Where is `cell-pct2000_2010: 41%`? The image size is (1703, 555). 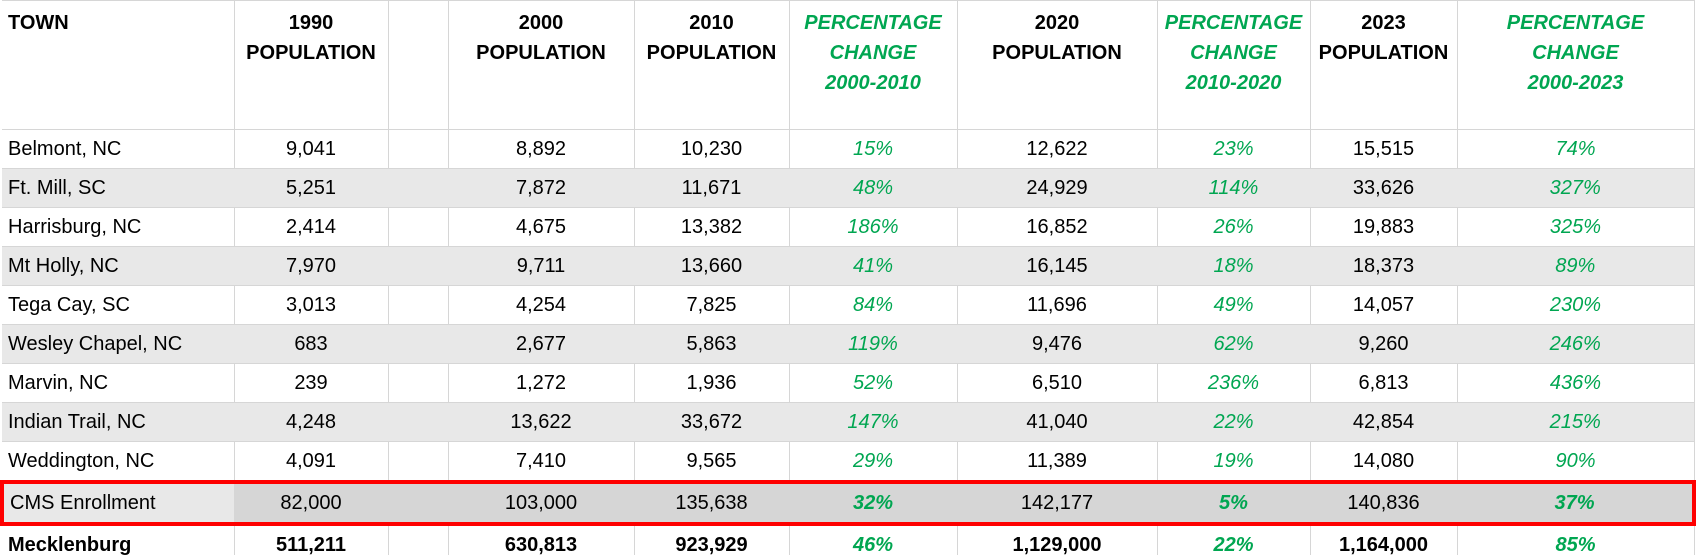 cell-pct2000_2010: 41% is located at coordinates (873, 266).